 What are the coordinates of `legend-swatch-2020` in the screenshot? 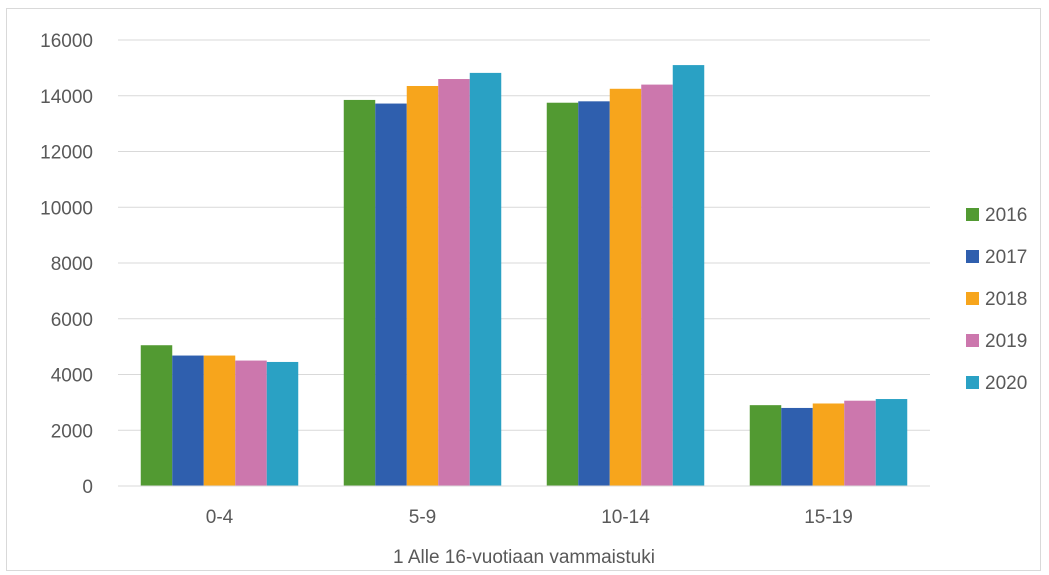 It's located at (972, 382).